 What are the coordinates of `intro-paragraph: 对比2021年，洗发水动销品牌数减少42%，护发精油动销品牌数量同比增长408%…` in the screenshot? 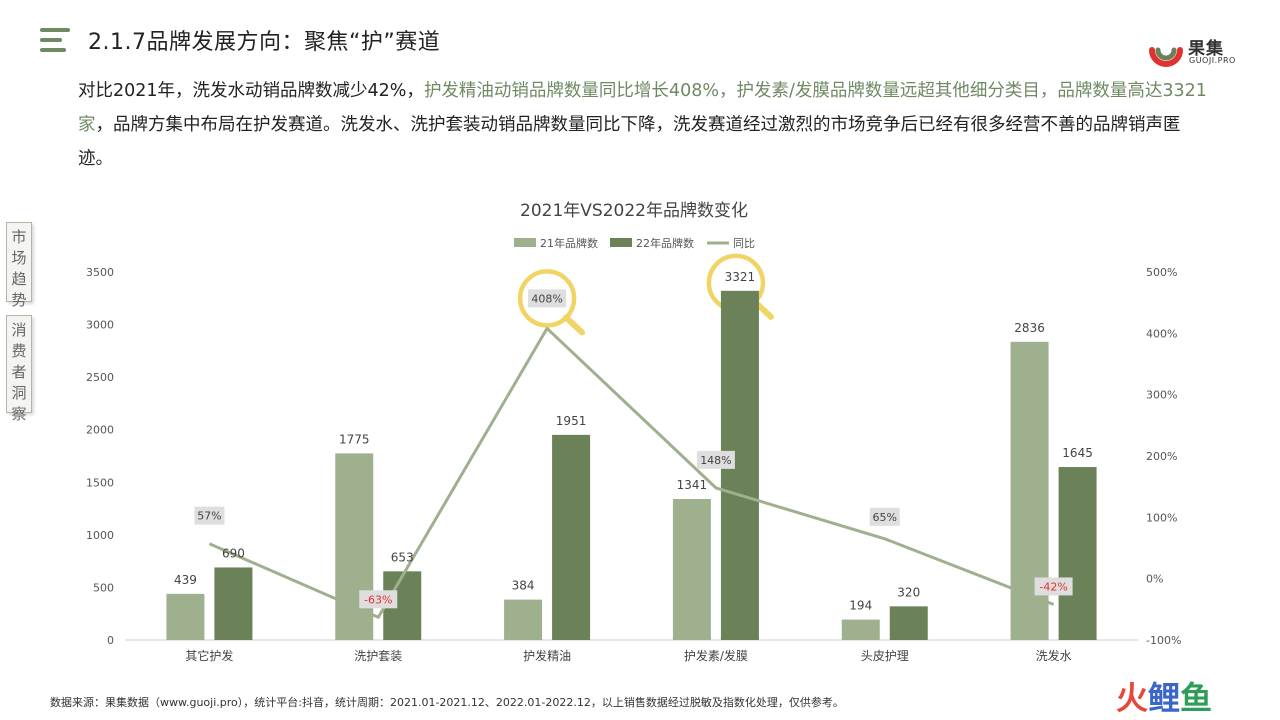 It's located at (643, 125).